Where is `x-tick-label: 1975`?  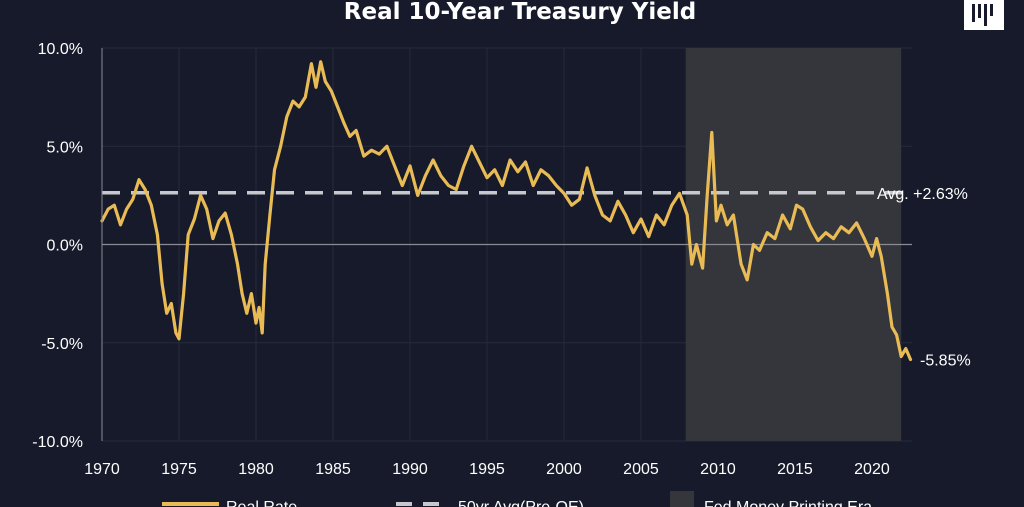
x-tick-label: 1975 is located at coordinates (179, 469).